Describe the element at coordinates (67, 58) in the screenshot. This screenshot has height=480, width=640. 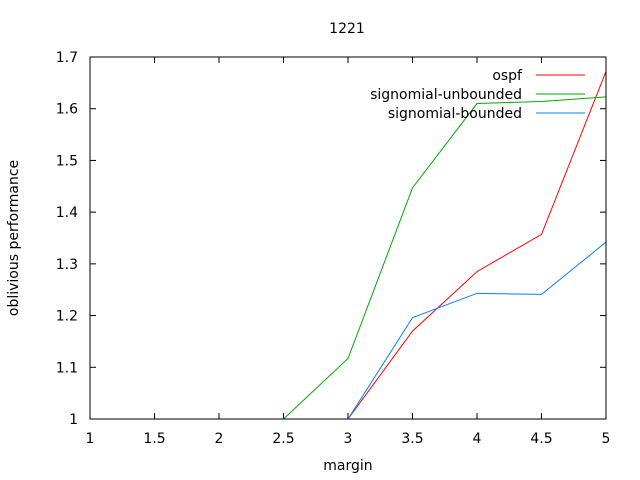
I see `y-tick-label: 1.7` at that location.